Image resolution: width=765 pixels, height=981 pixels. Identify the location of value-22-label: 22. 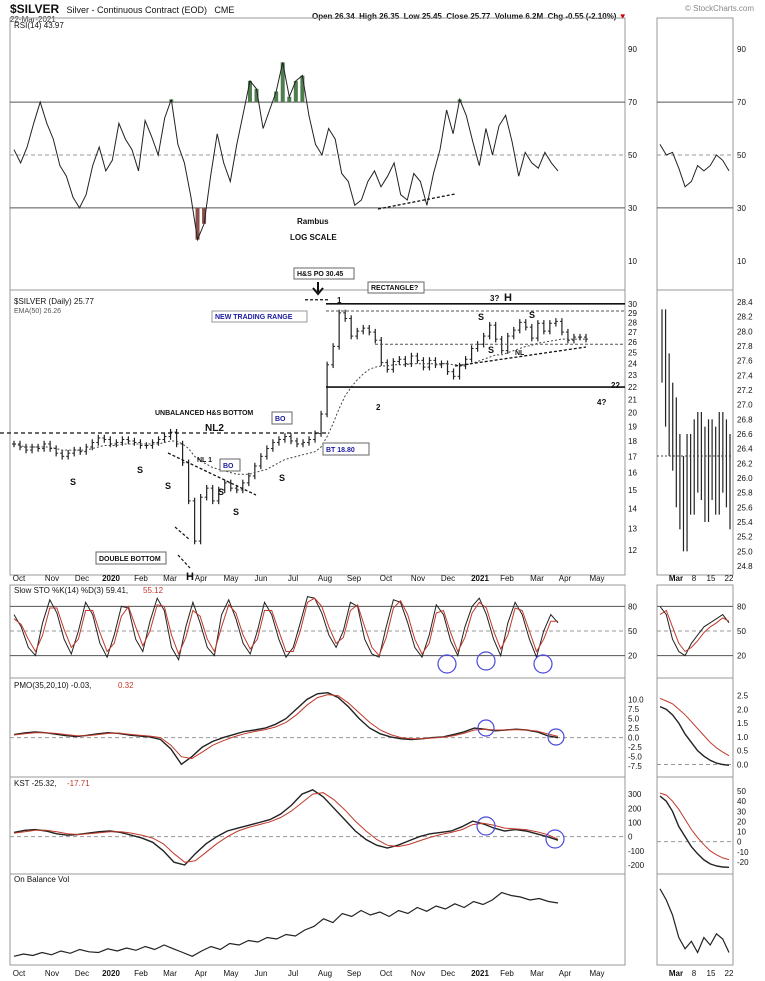
(615, 385).